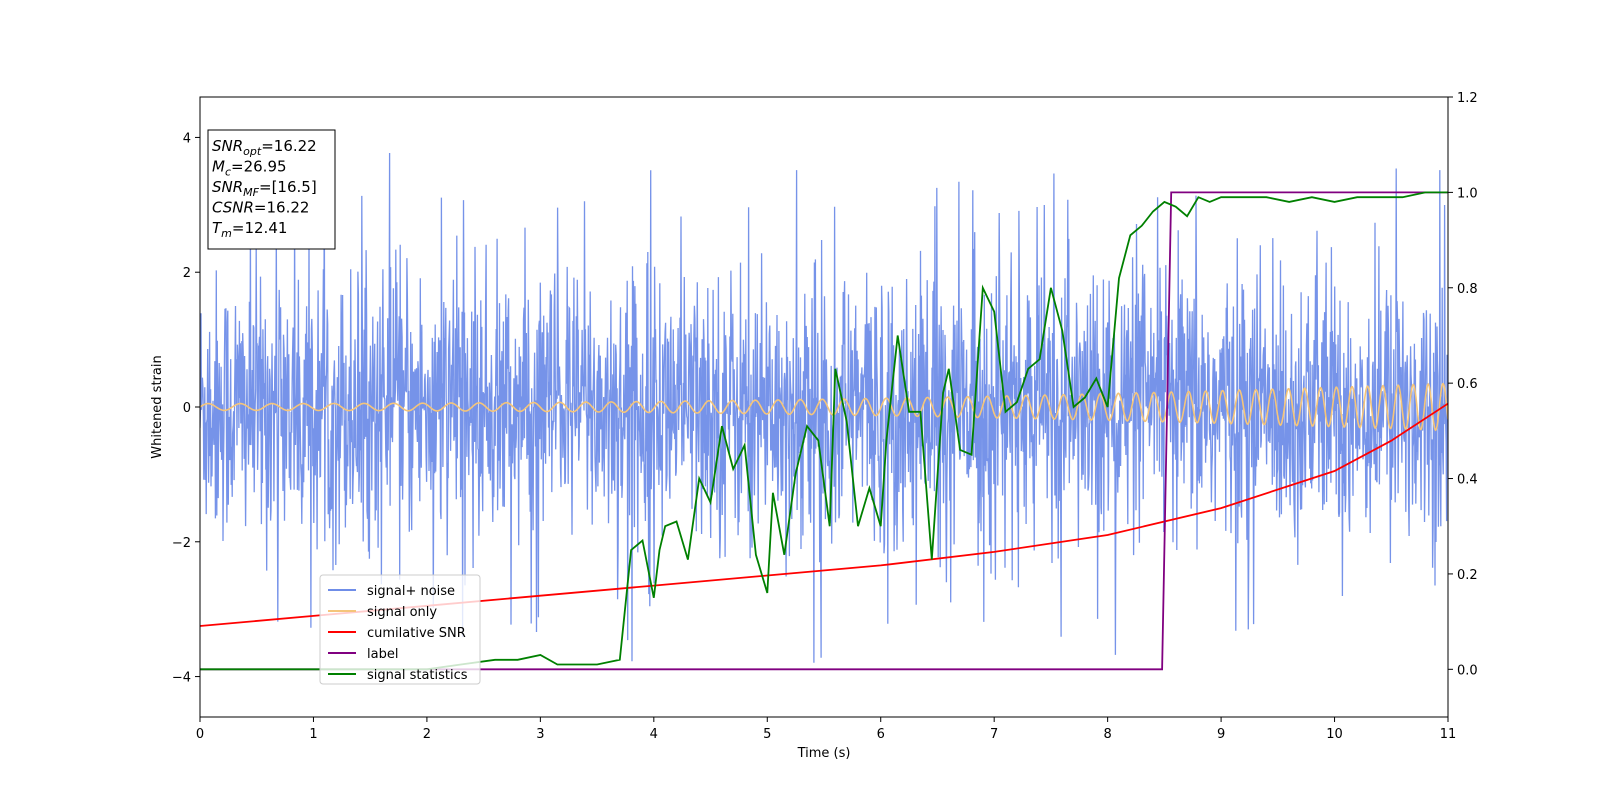 Image resolution: width=1600 pixels, height=800 pixels. Describe the element at coordinates (1467, 289) in the screenshot. I see `y2-tick-label: 0.8` at that location.